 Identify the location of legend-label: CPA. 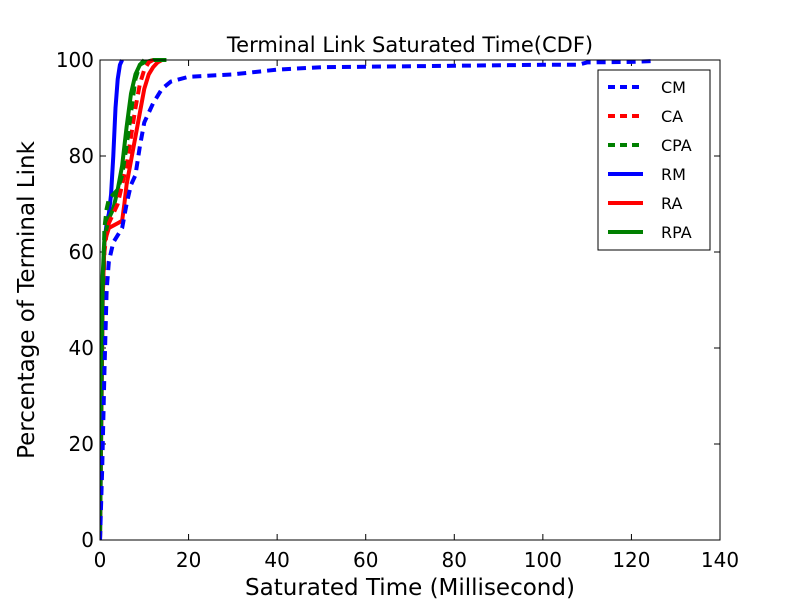
(676, 145).